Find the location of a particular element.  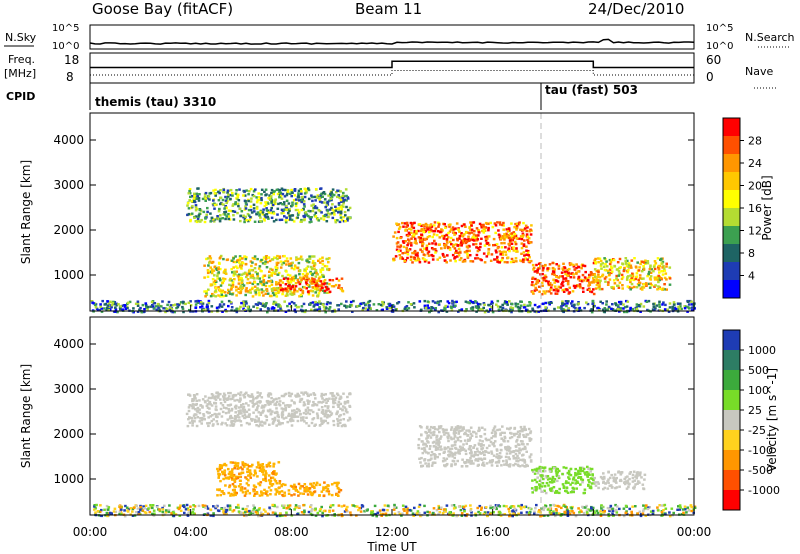

power-ylabel: Slant Range [km] is located at coordinates (26, 212).